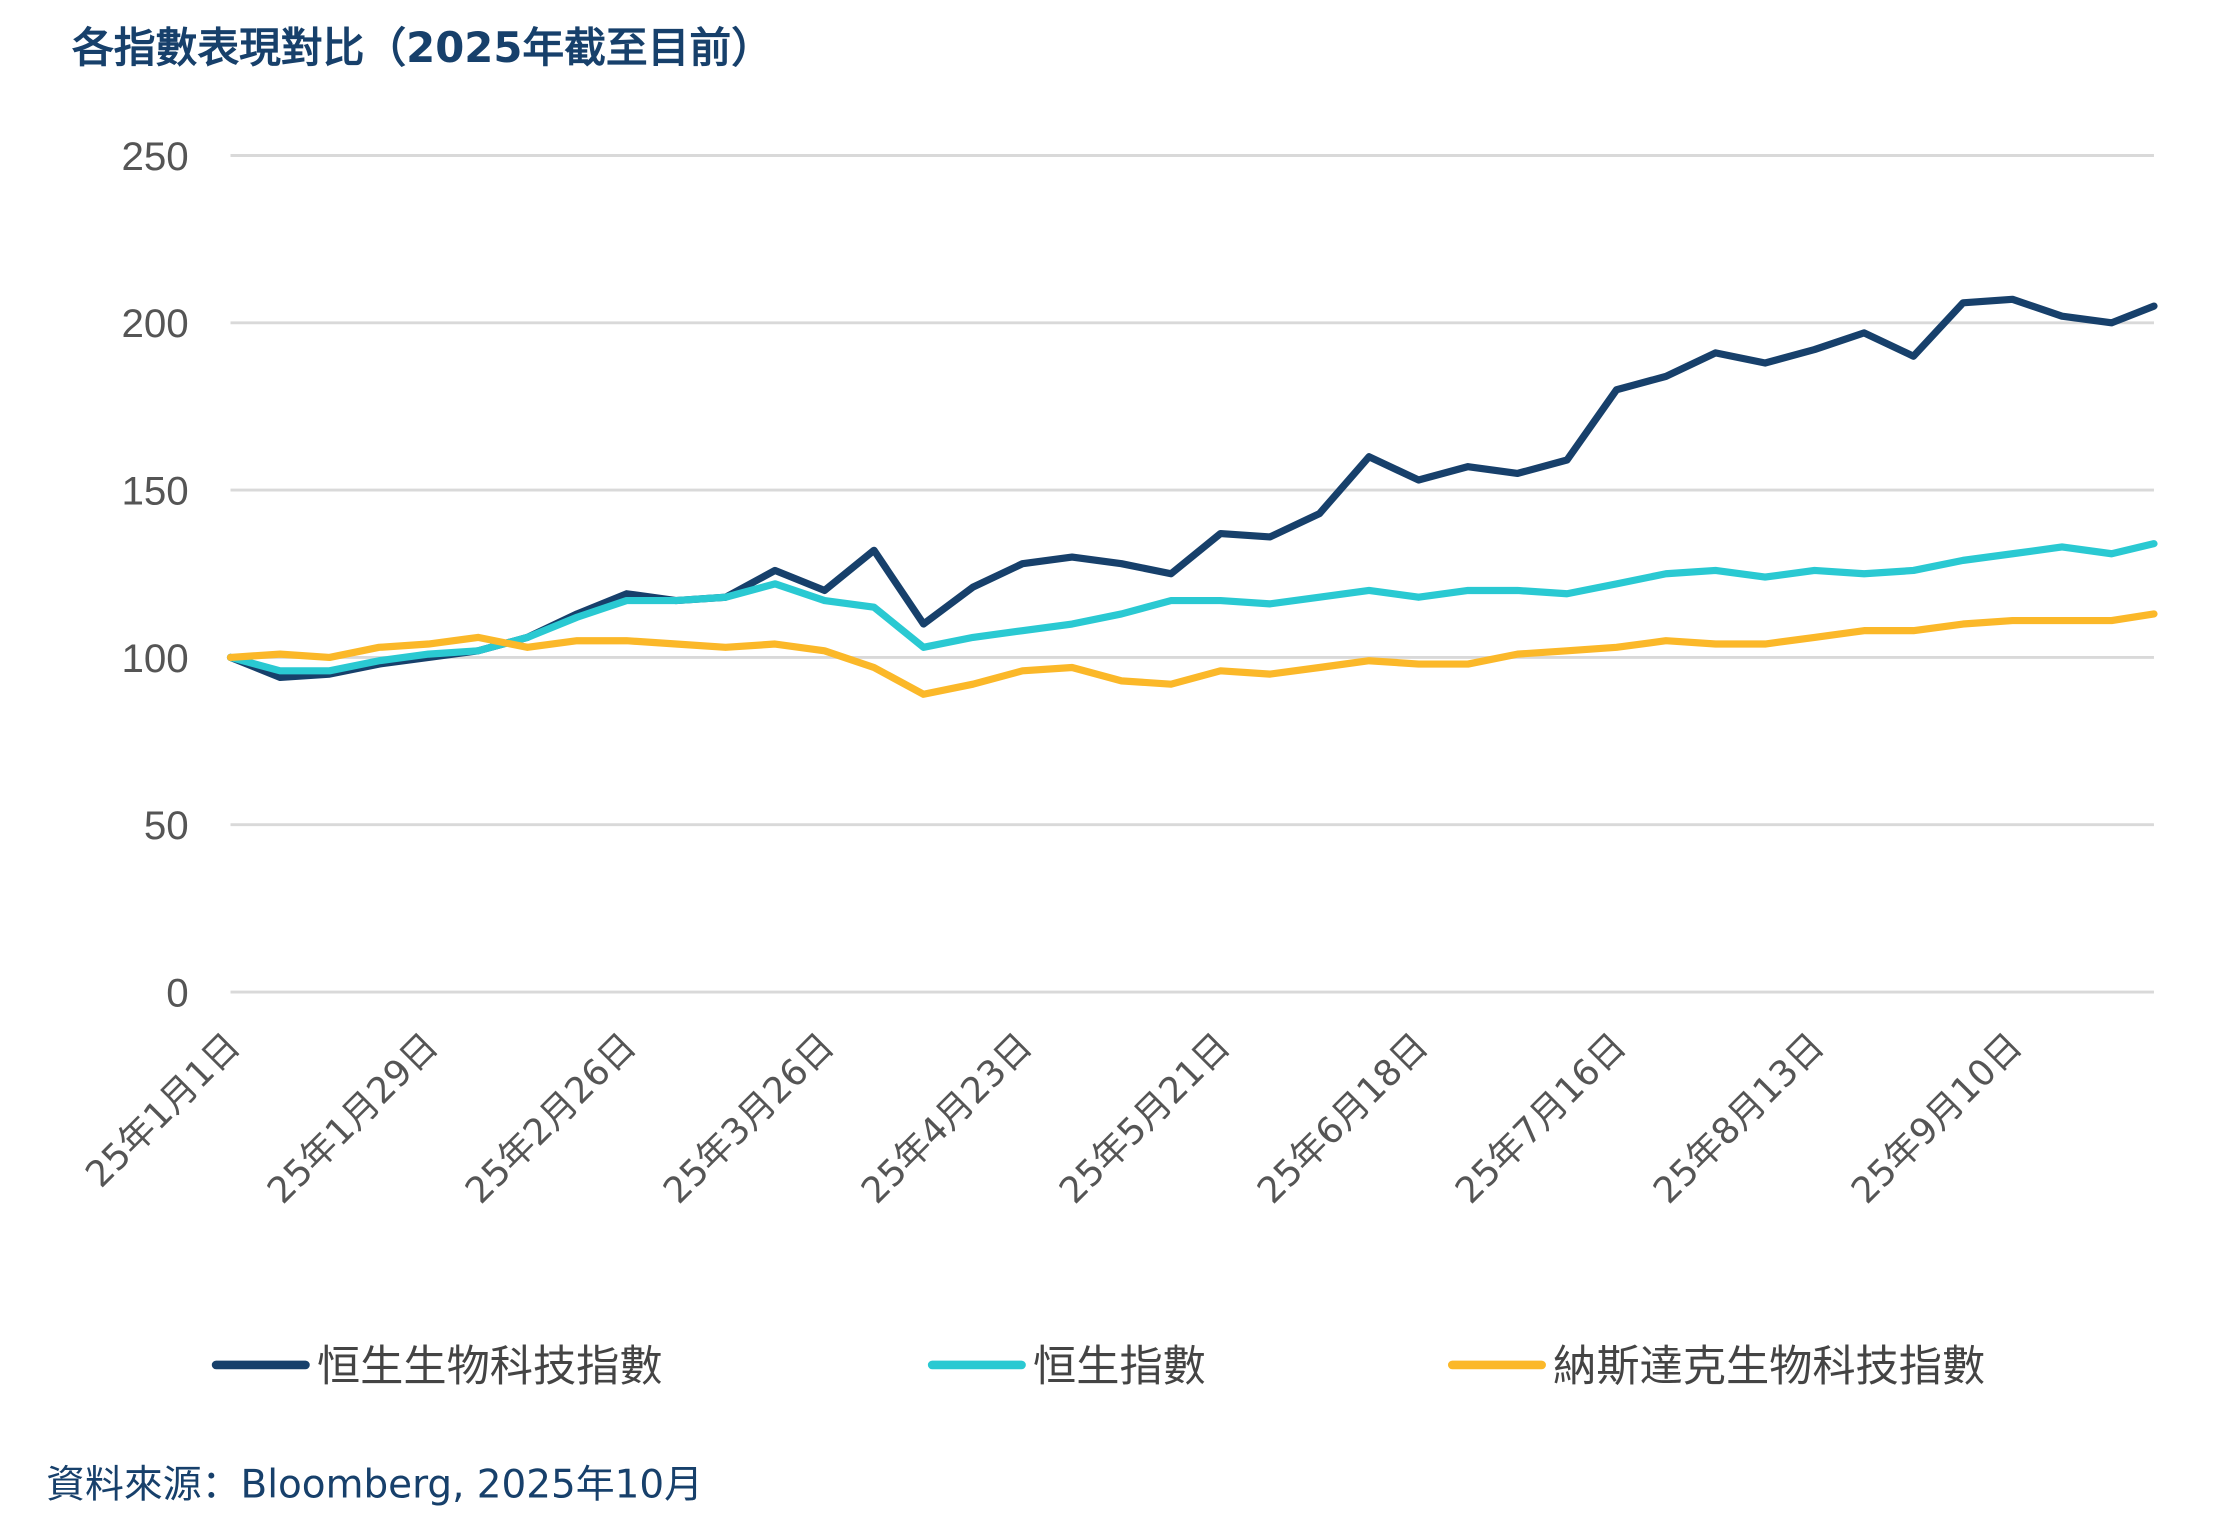 This screenshot has width=2226, height=1519. I want to click on legend-item: 恒生生物科技指數, so click(437, 1367).